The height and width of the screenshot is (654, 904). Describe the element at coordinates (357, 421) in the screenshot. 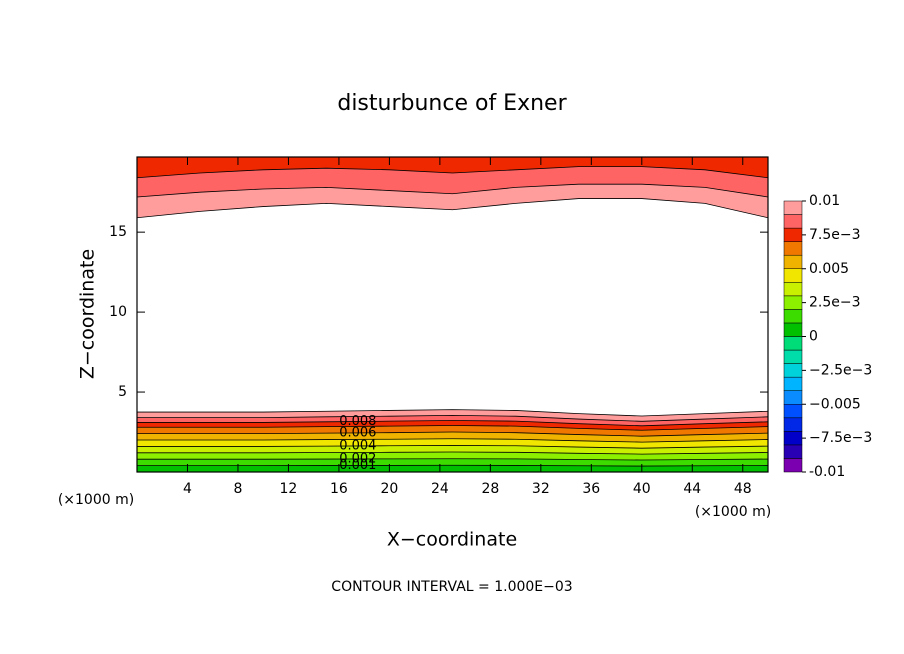

I see `contour-label: 0.008` at that location.